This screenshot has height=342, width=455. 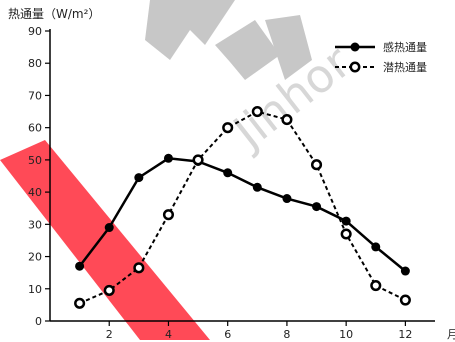 I want to click on x-tick-label: 6, so click(x=227, y=334).